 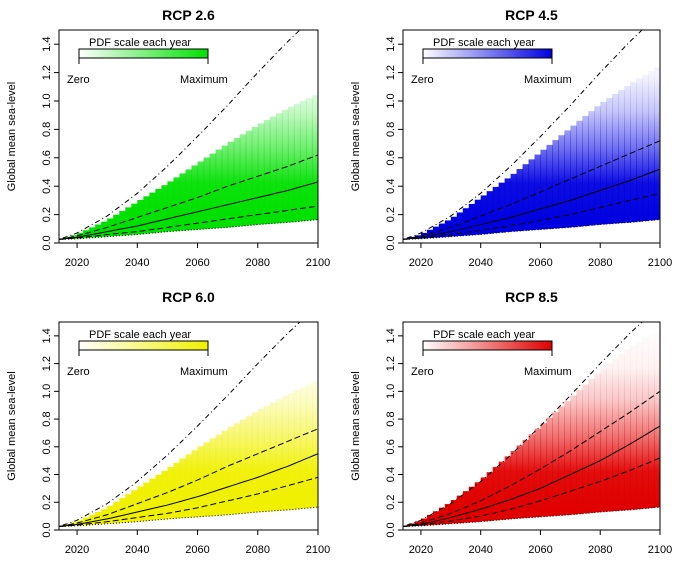 I want to click on y-tick-label: 0.8, so click(x=47, y=418).